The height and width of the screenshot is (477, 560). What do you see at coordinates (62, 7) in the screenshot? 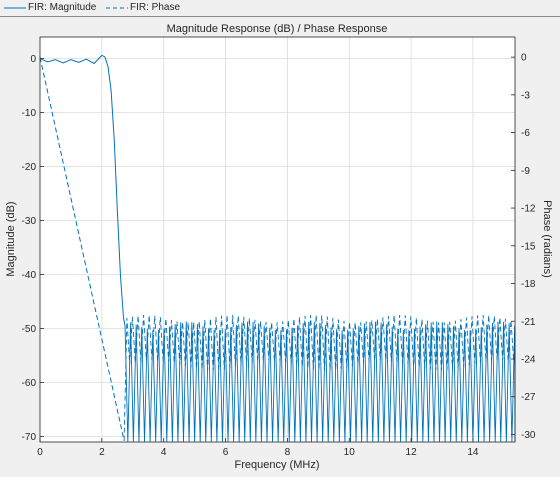
I see `legend-label-magnitude: FIR: Magnitude` at bounding box center [62, 7].